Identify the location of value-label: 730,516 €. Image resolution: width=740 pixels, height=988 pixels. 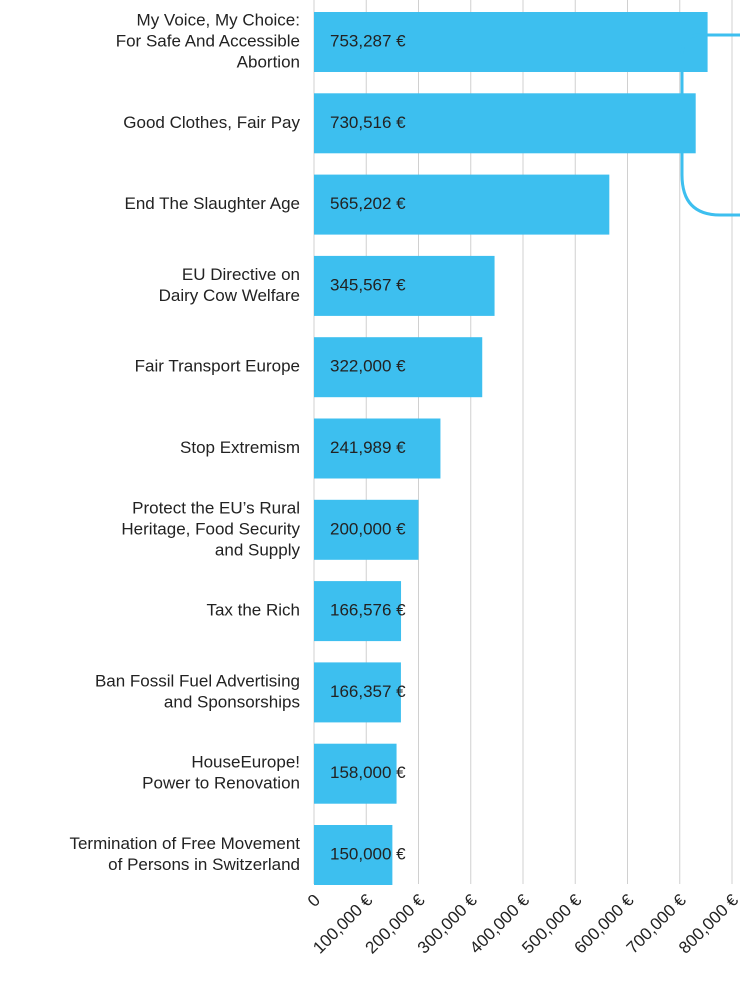
(368, 122).